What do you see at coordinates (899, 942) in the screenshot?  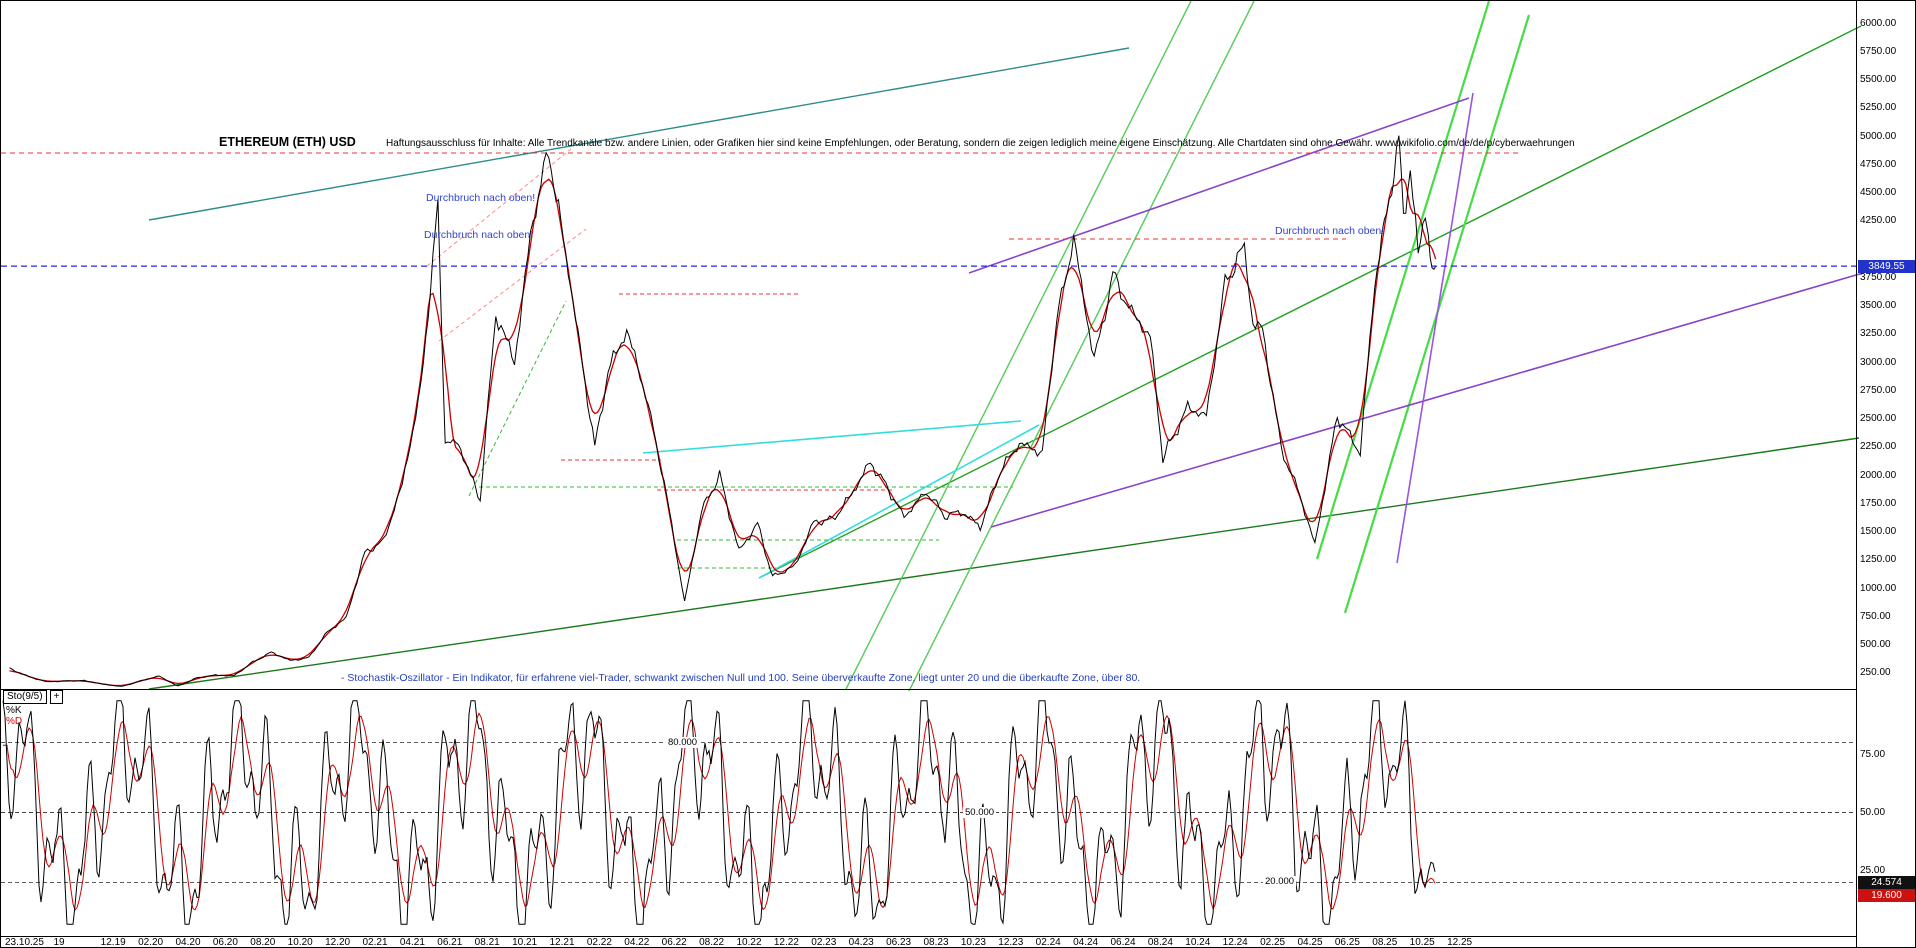 I see `time-axis-label: 06.23` at bounding box center [899, 942].